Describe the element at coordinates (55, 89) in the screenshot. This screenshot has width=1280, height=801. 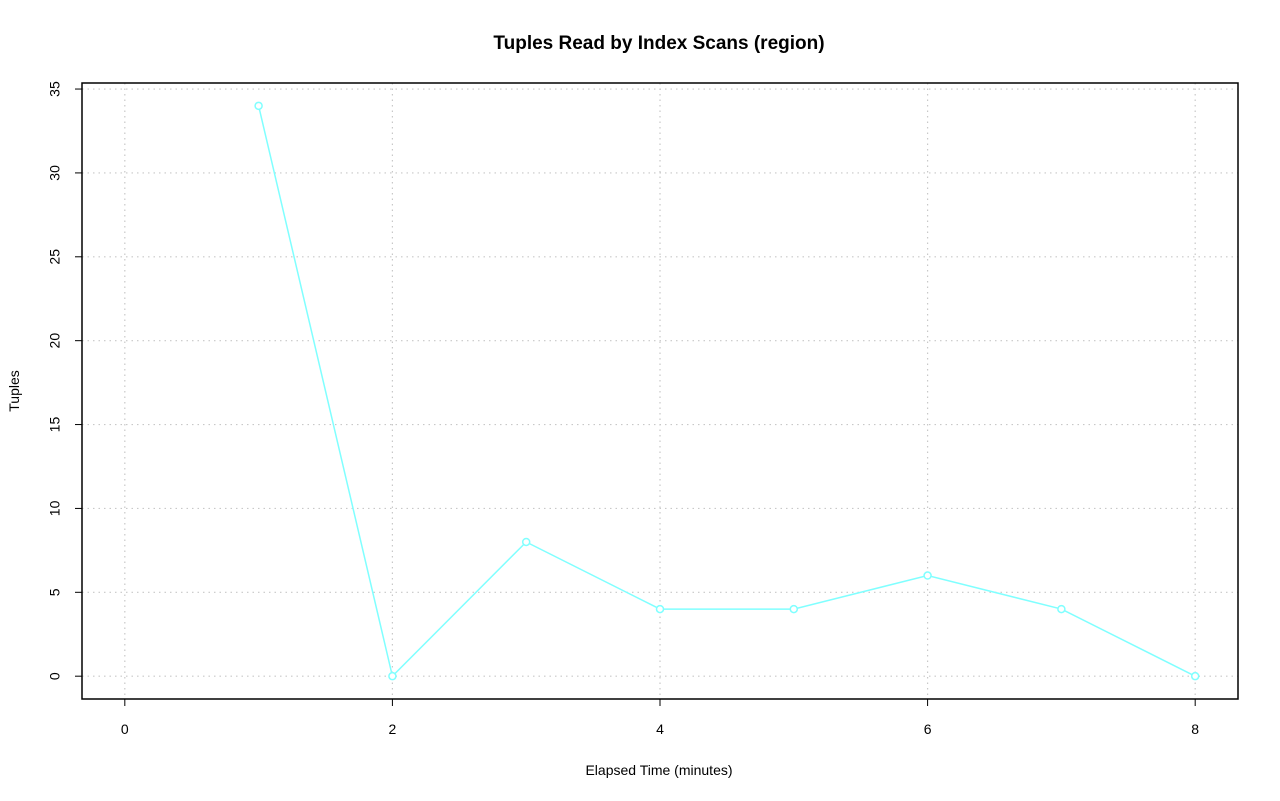
I see `y-tick-label: 35` at that location.